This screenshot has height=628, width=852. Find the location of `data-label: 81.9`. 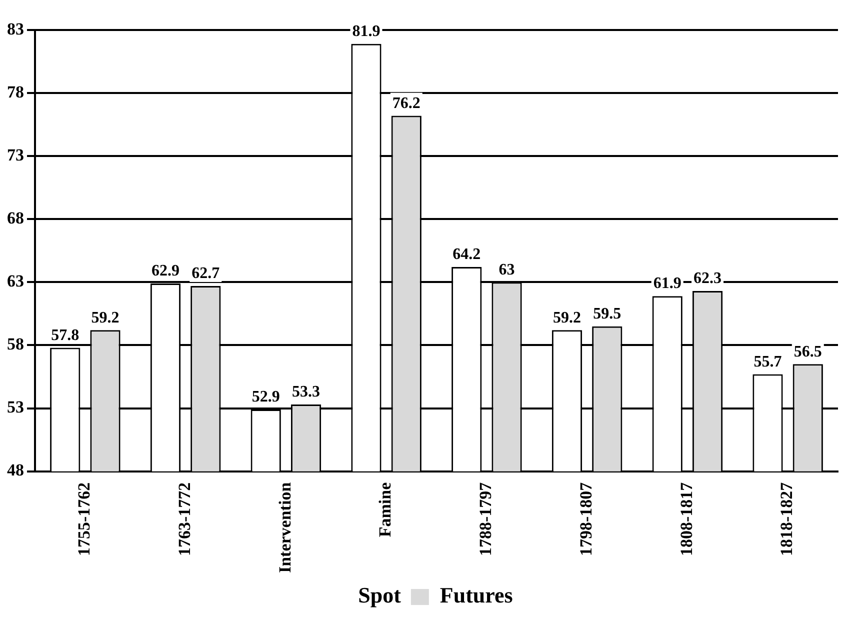

data-label: 81.9 is located at coordinates (366, 31).